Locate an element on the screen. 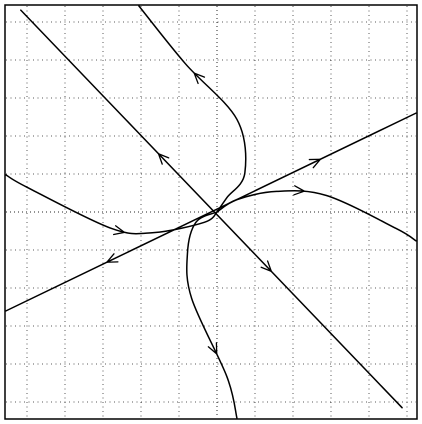  curve-lower-arrowhead is located at coordinates (212, 349).